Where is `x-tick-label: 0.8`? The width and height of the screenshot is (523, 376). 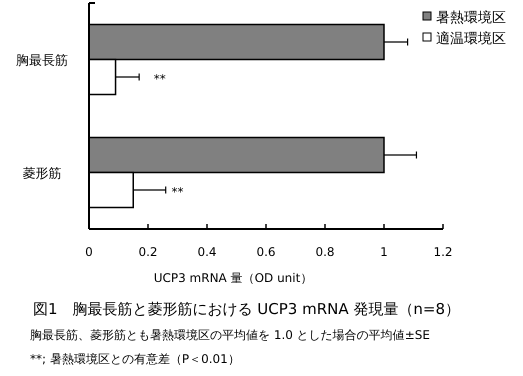 x-tick-label: 0.8 is located at coordinates (325, 252).